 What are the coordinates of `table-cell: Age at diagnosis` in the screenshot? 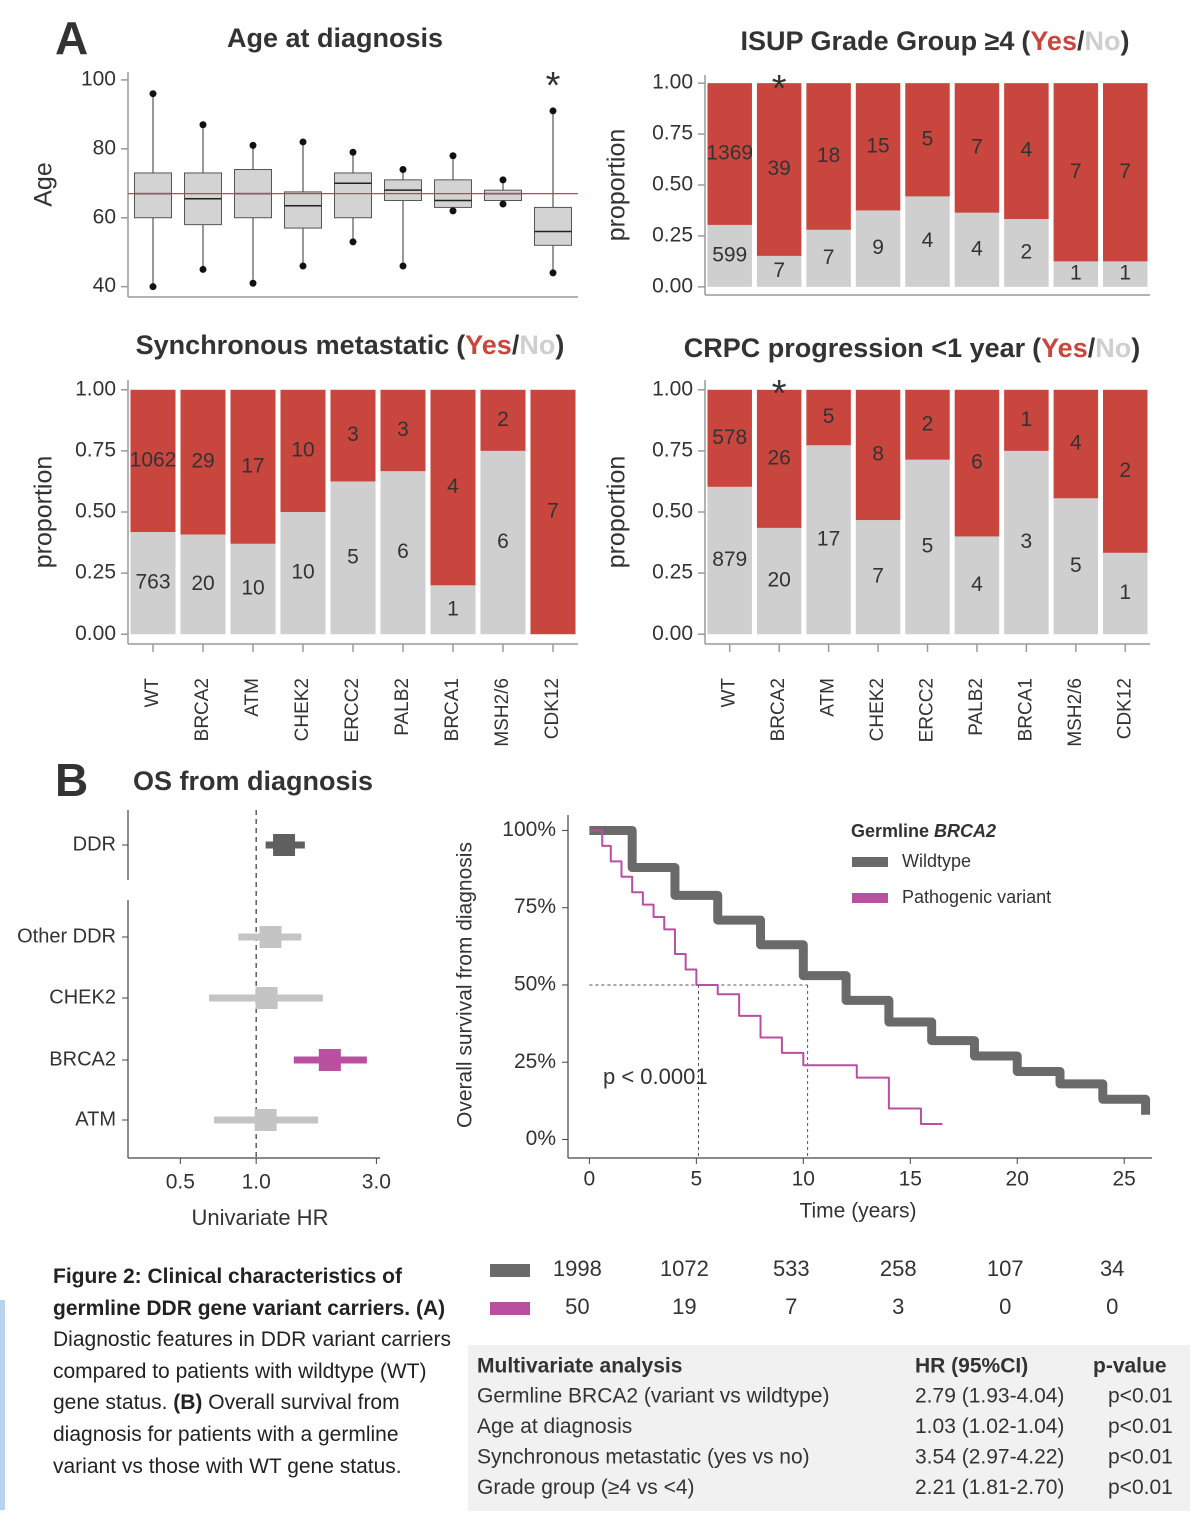 It's located at (554, 1426).